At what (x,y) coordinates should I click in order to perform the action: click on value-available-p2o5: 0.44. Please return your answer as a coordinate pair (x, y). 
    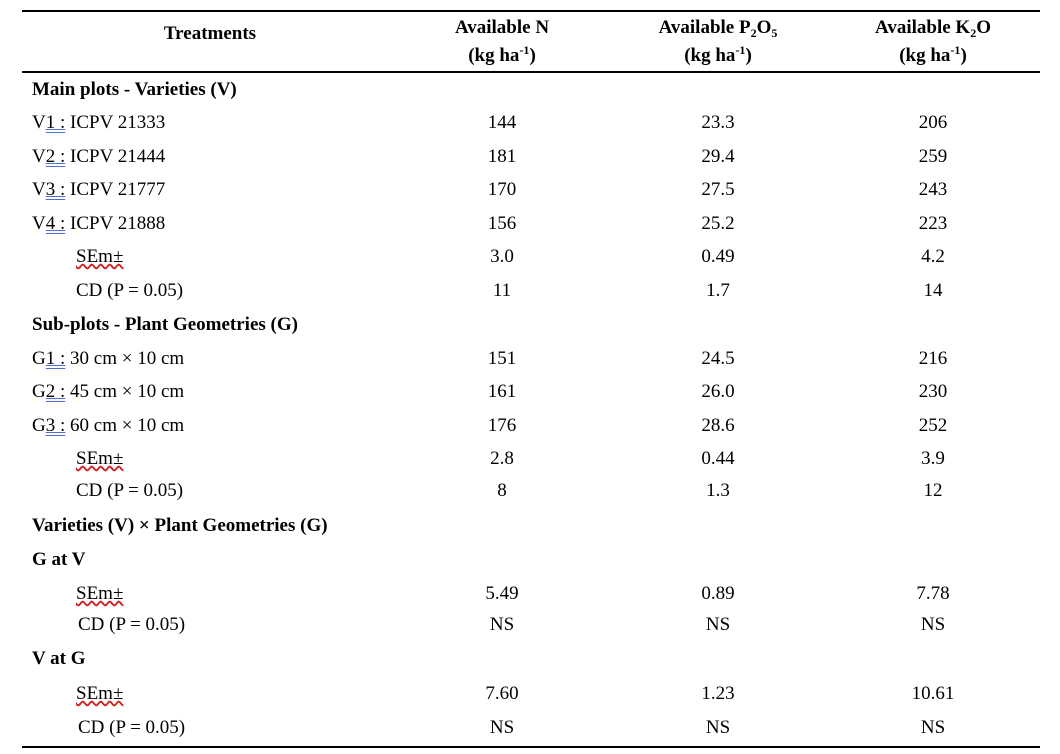
    Looking at the image, I should click on (718, 458).